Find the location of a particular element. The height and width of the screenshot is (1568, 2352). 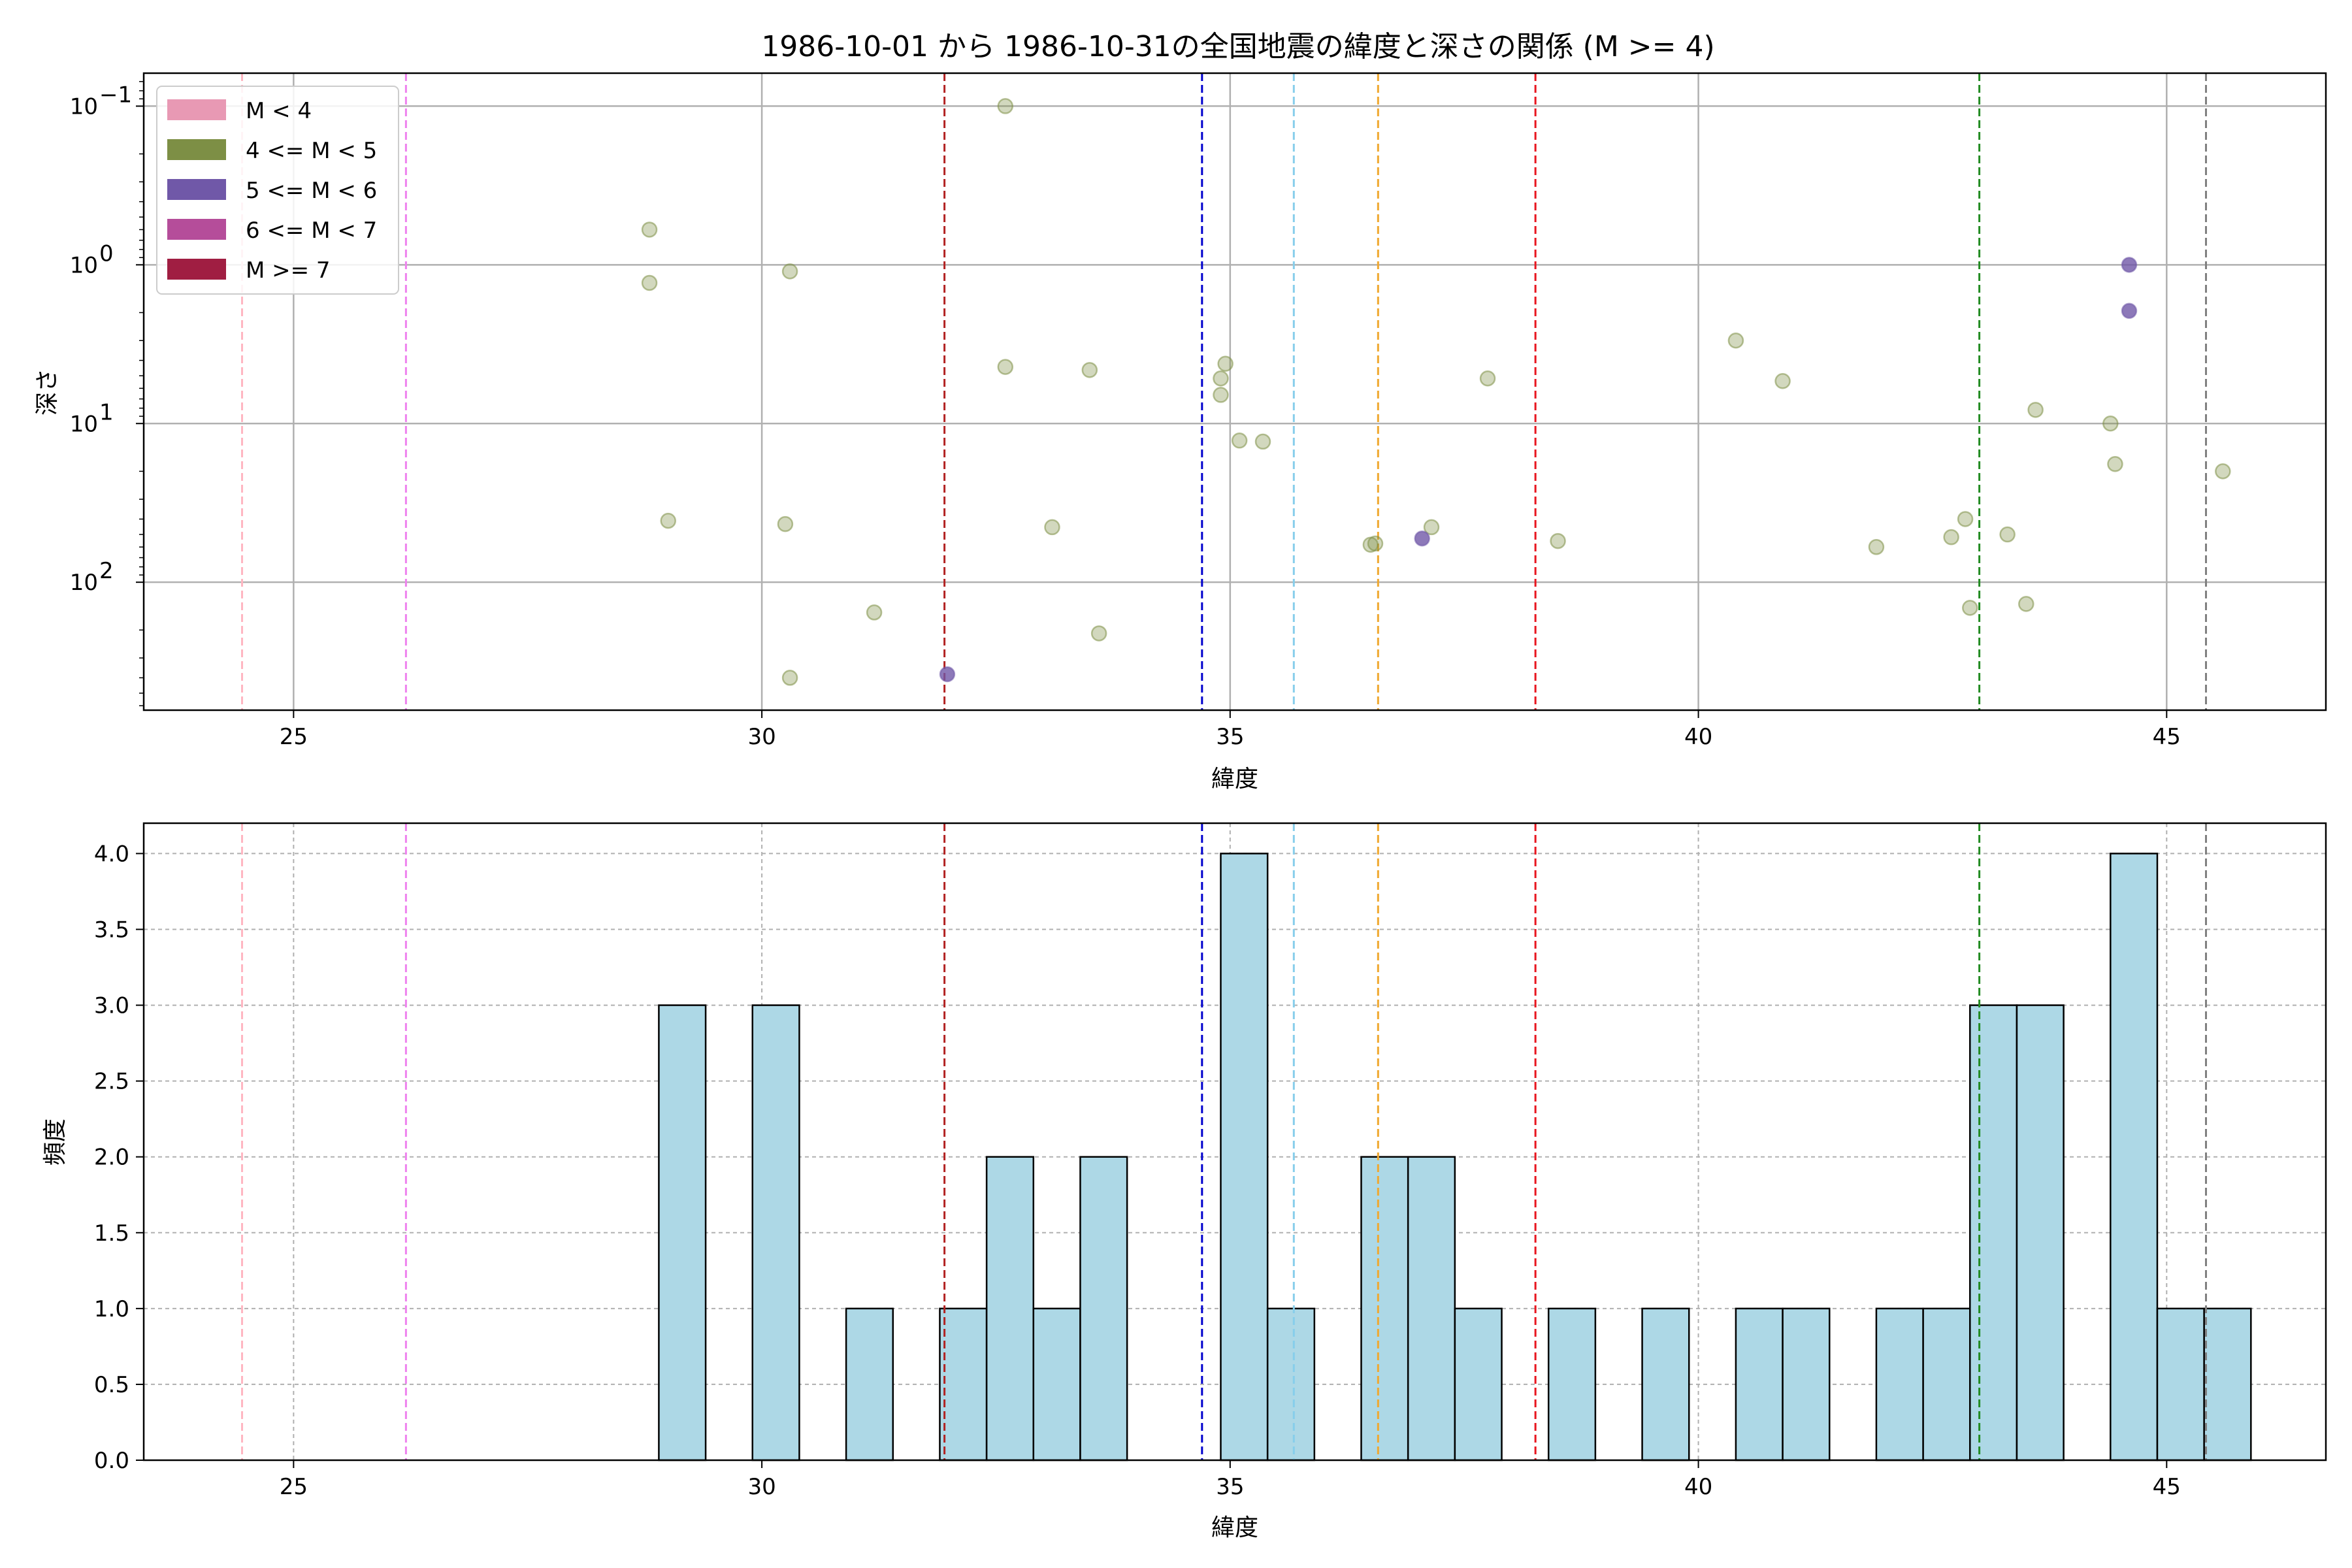

histogram-y-ticks: 0.0 0.5 1.0 1.5 2.0 2.5 3.0 3.5 4.0 is located at coordinates (119, 1157).